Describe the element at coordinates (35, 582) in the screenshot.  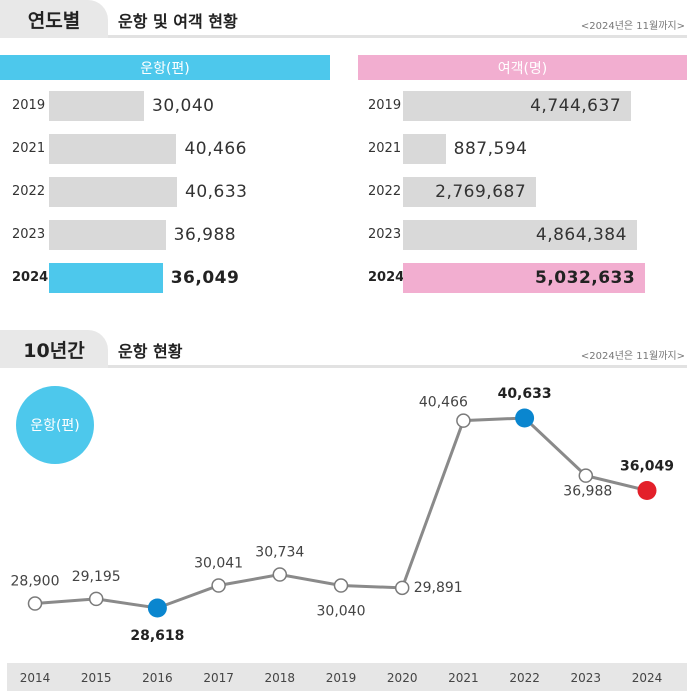
I see `data-label: 28,900` at that location.